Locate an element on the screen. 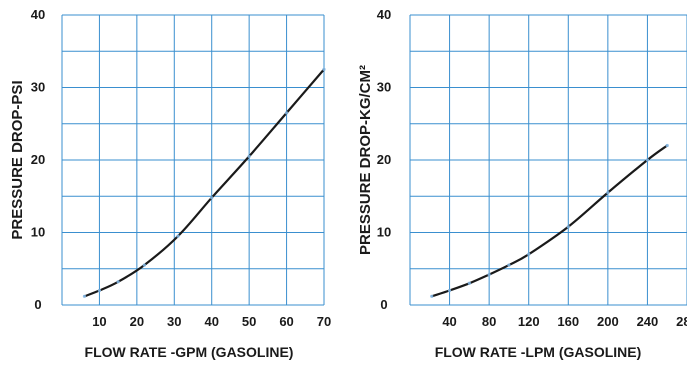  x-tick-label: 30 is located at coordinates (174, 321).